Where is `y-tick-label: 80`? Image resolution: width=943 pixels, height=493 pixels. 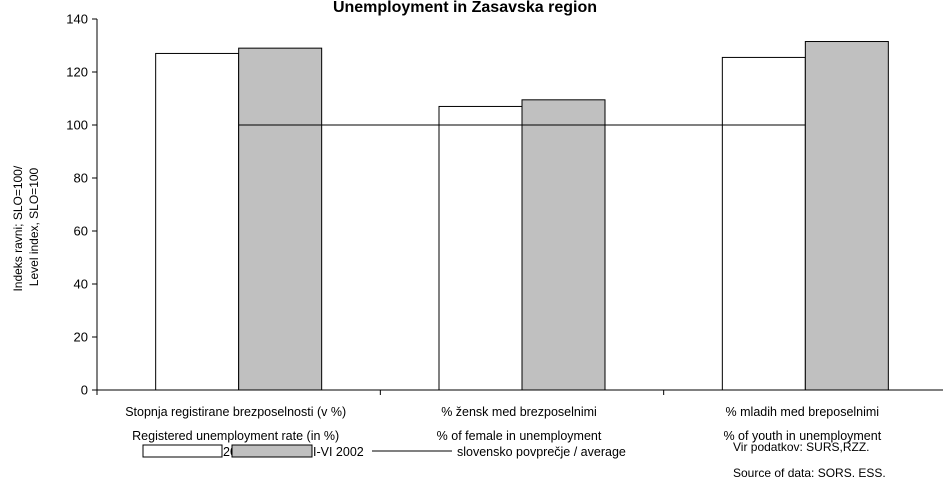 y-tick-label: 80 is located at coordinates (81, 178).